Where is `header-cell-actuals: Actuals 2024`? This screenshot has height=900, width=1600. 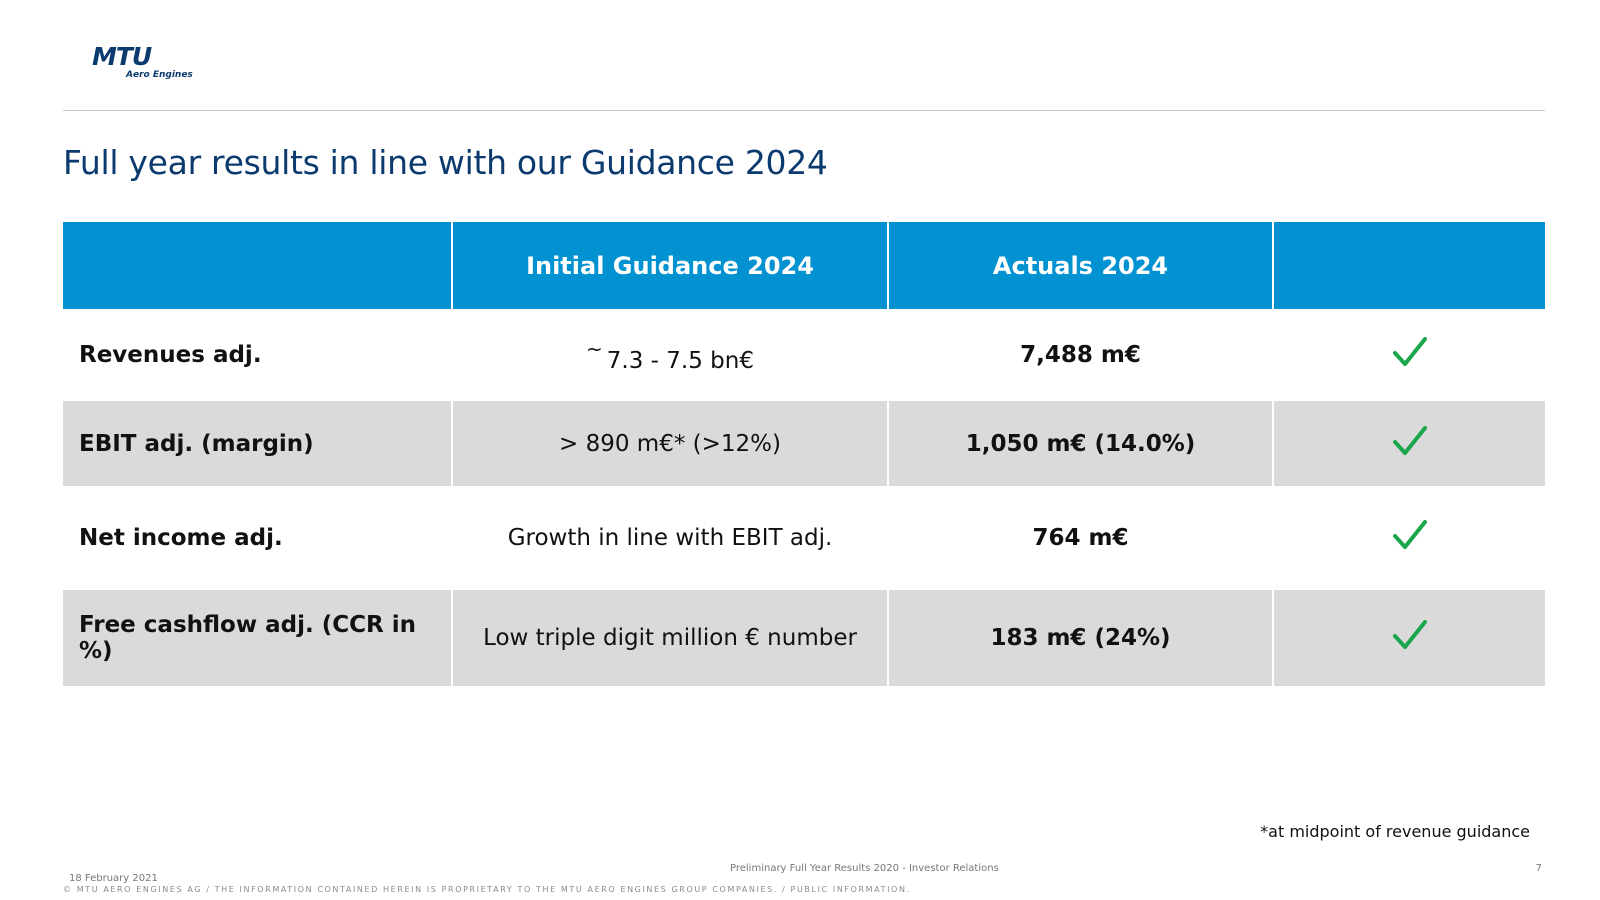
header-cell-actuals: Actuals 2024 is located at coordinates (1081, 265).